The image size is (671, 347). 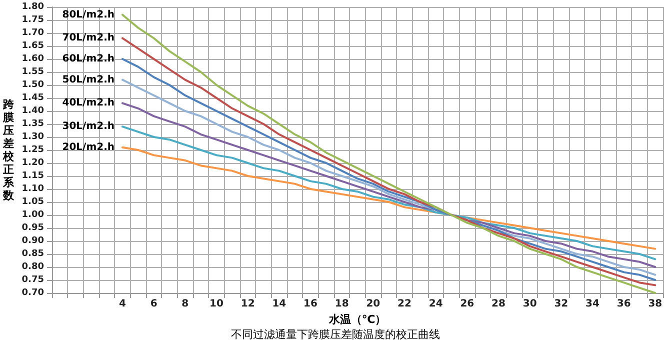 What do you see at coordinates (335, 334) in the screenshot?
I see `text: 不同过滤通量下跨膜压差随温度的校正曲线` at bounding box center [335, 334].